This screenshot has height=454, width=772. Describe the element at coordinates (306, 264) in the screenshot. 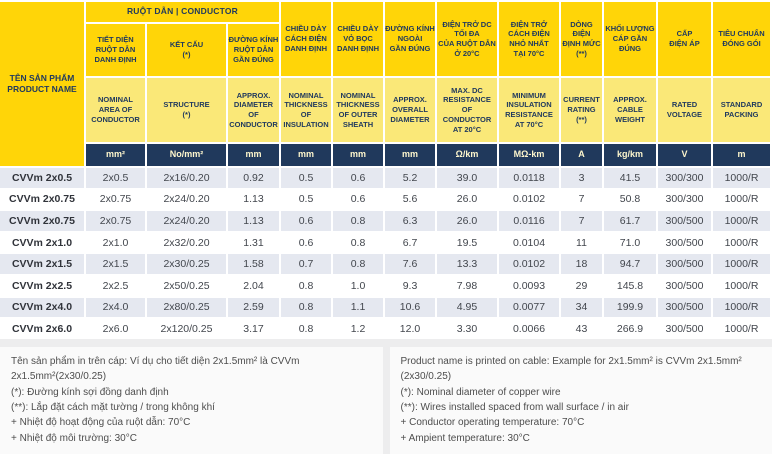

I see `cell-insulation-thickness: 0.7` at that location.